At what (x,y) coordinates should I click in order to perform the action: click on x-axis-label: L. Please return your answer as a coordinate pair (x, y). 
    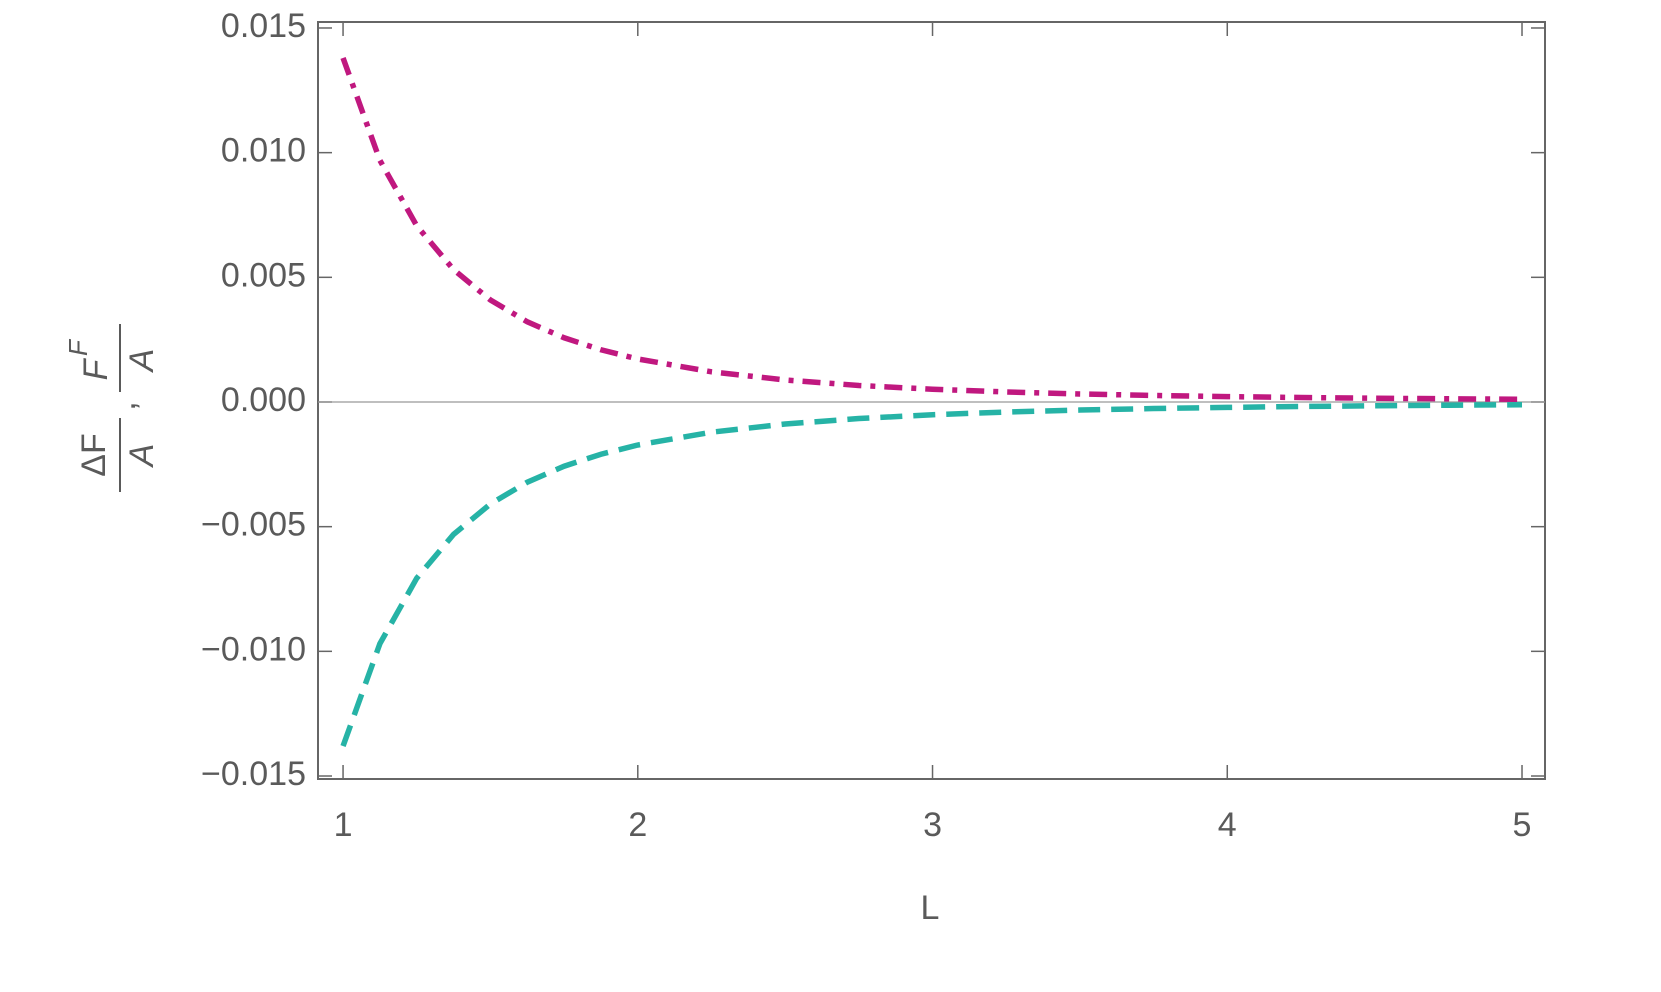
    Looking at the image, I should click on (930, 908).